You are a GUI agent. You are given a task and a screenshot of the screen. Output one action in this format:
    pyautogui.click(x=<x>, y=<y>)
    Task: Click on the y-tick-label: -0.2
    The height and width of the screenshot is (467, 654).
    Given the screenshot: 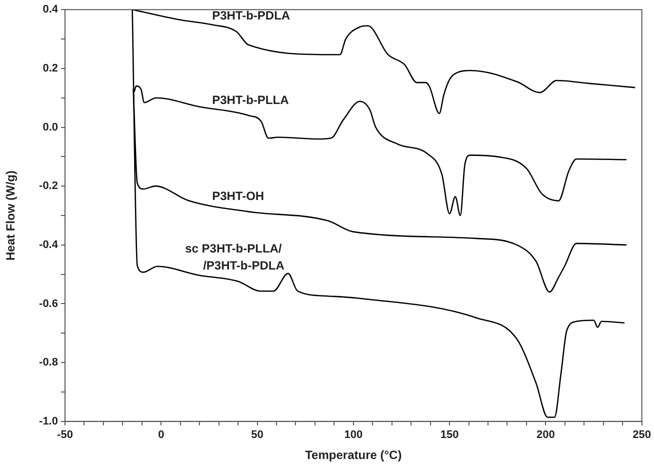 What is the action you would take?
    pyautogui.click(x=48, y=186)
    